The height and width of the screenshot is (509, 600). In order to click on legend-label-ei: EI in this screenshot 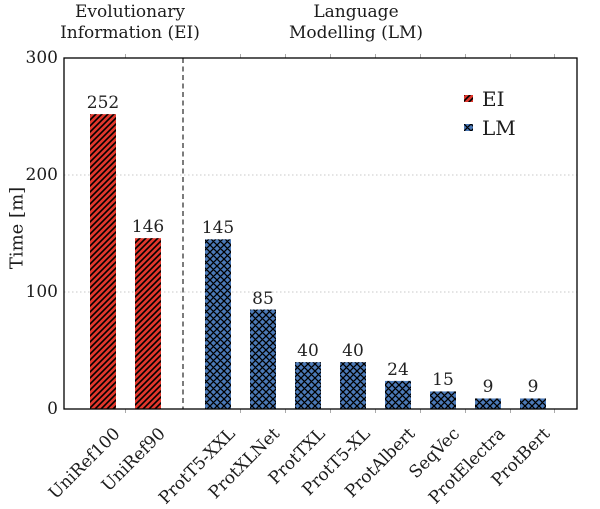, I will do `click(493, 98)`.